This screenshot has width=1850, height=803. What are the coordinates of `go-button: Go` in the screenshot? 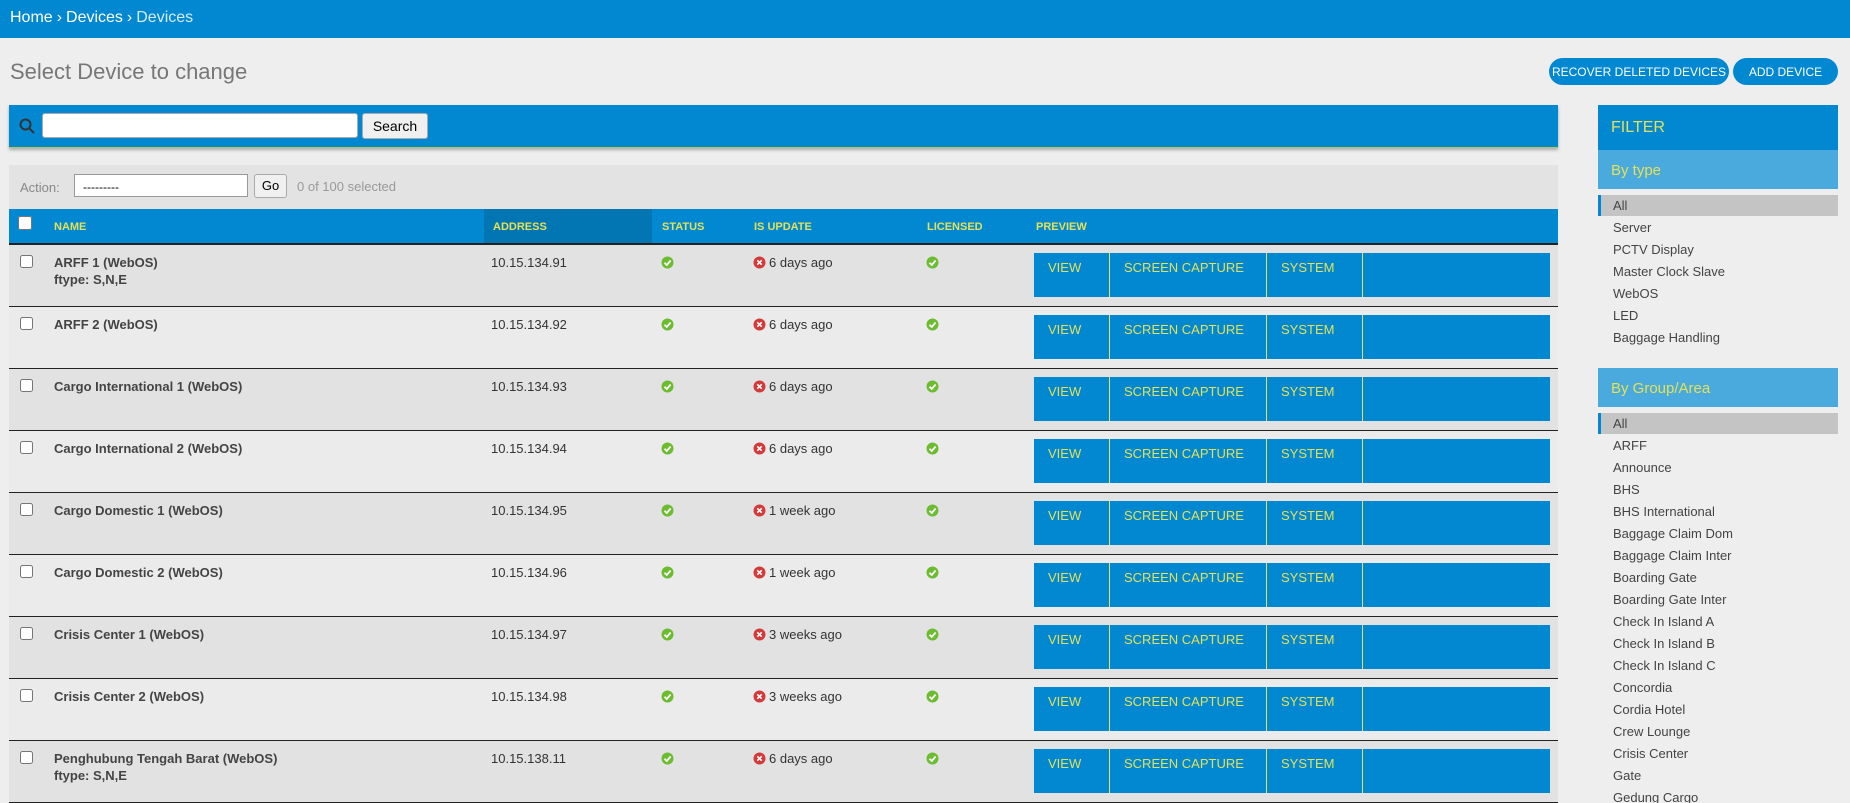 It's located at (270, 186).